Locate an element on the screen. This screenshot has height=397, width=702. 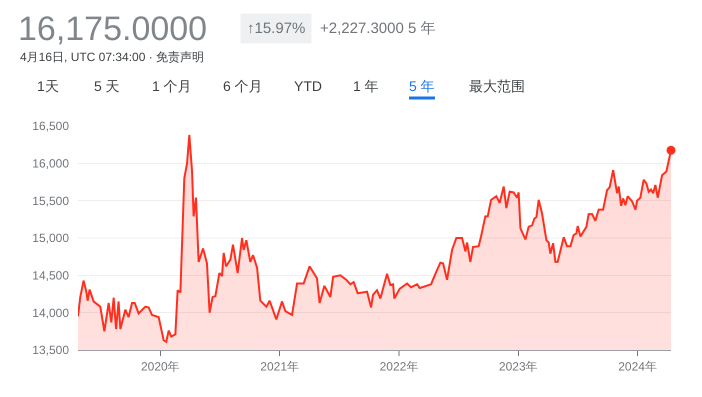
chart-subtitle: 4月16日, UTC 07:34:00 · 免责声明 is located at coordinates (112, 57).